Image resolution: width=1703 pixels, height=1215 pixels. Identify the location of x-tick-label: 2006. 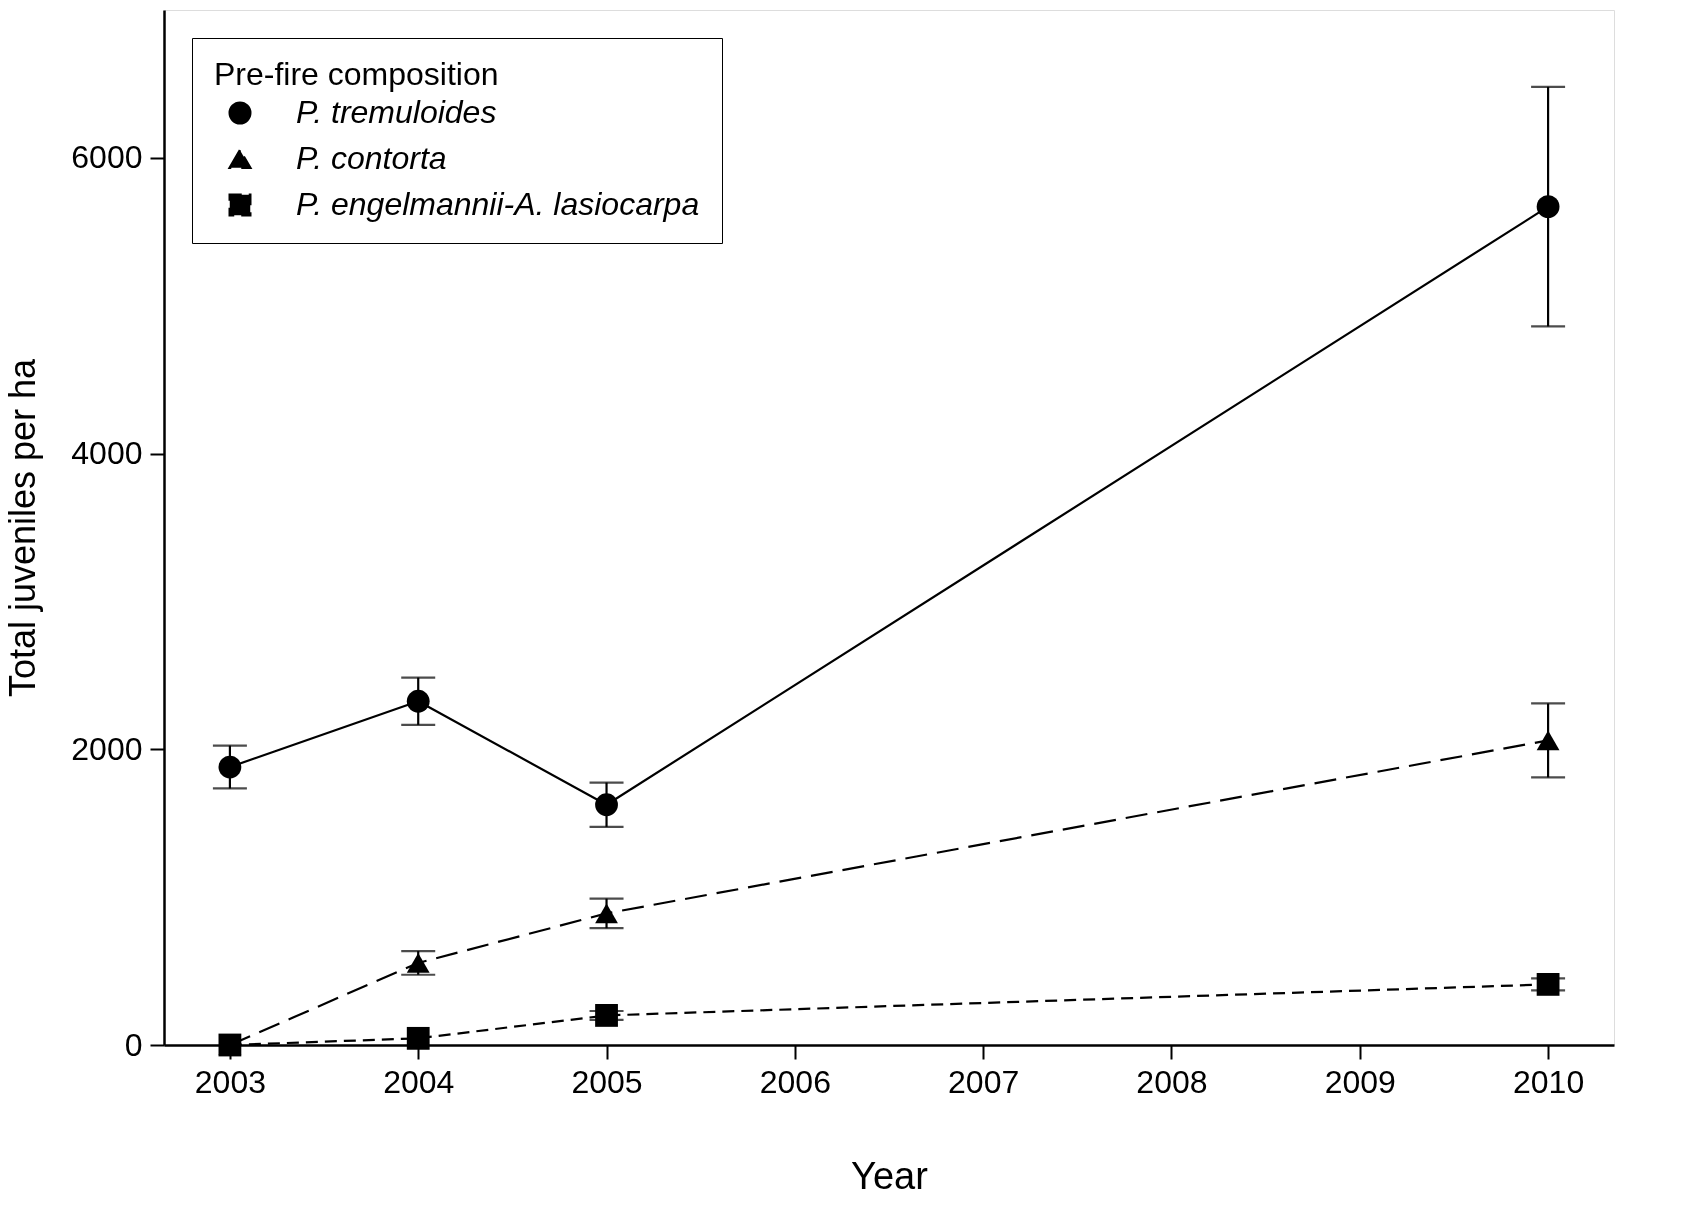
(795, 1081).